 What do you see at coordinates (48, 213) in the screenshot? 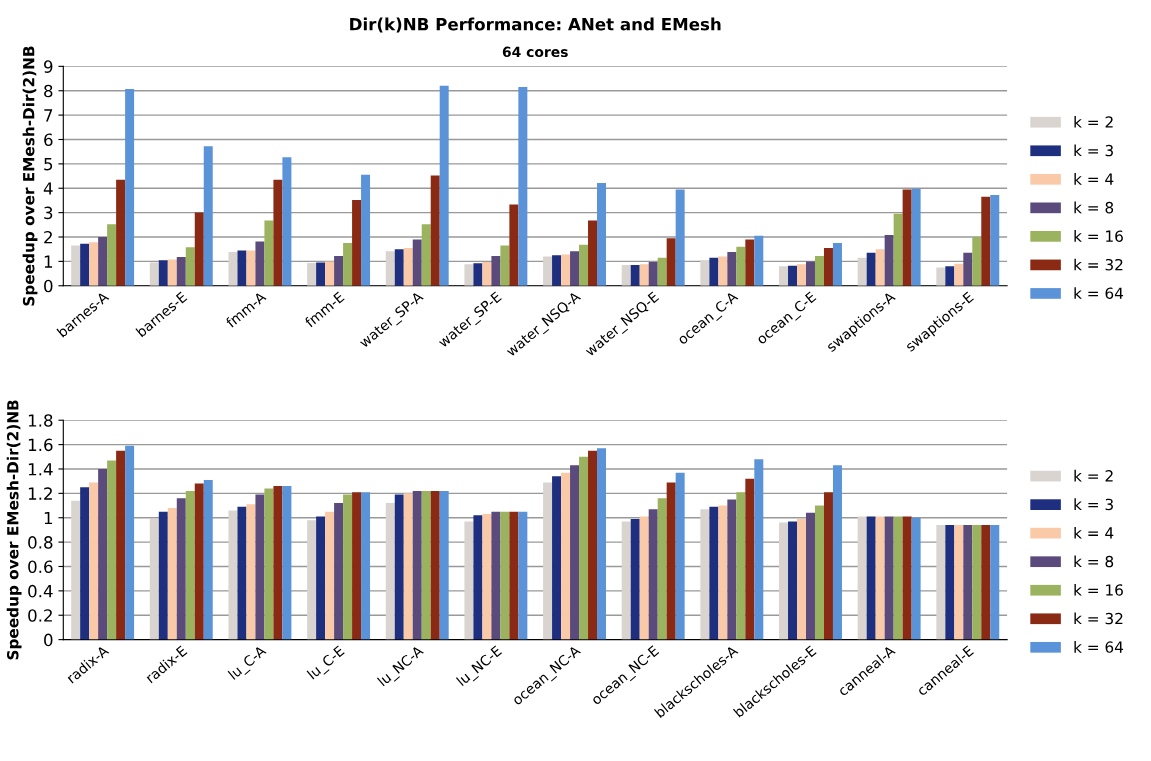
I see `y-tick-label: 3` at bounding box center [48, 213].